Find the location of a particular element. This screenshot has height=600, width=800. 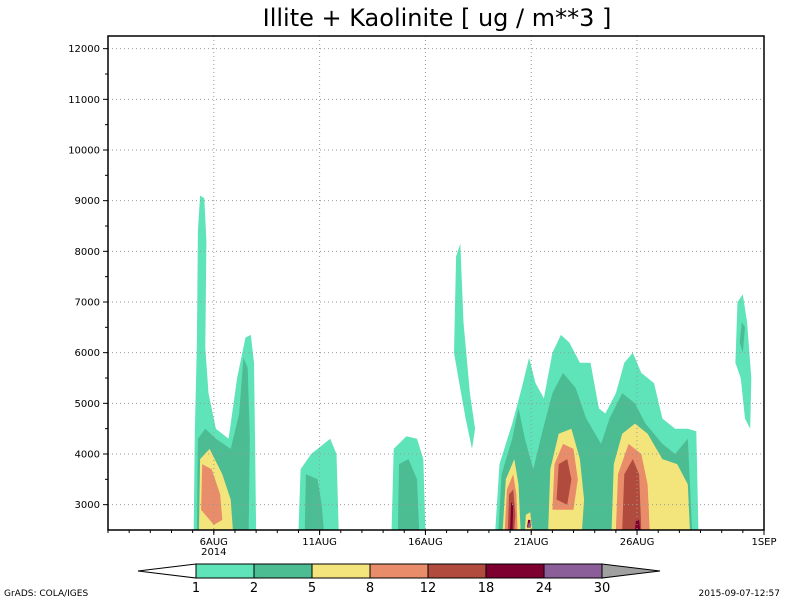

y-tick-label: 7000 is located at coordinates (87, 303).